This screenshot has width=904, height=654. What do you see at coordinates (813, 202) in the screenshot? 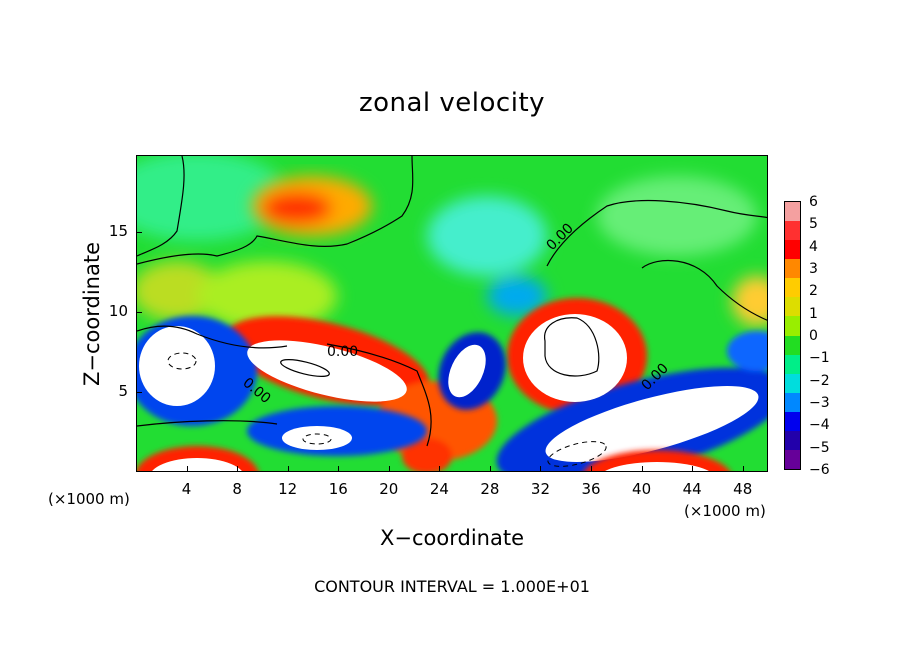
I see `colorbar-tick-label: 6` at bounding box center [813, 202].